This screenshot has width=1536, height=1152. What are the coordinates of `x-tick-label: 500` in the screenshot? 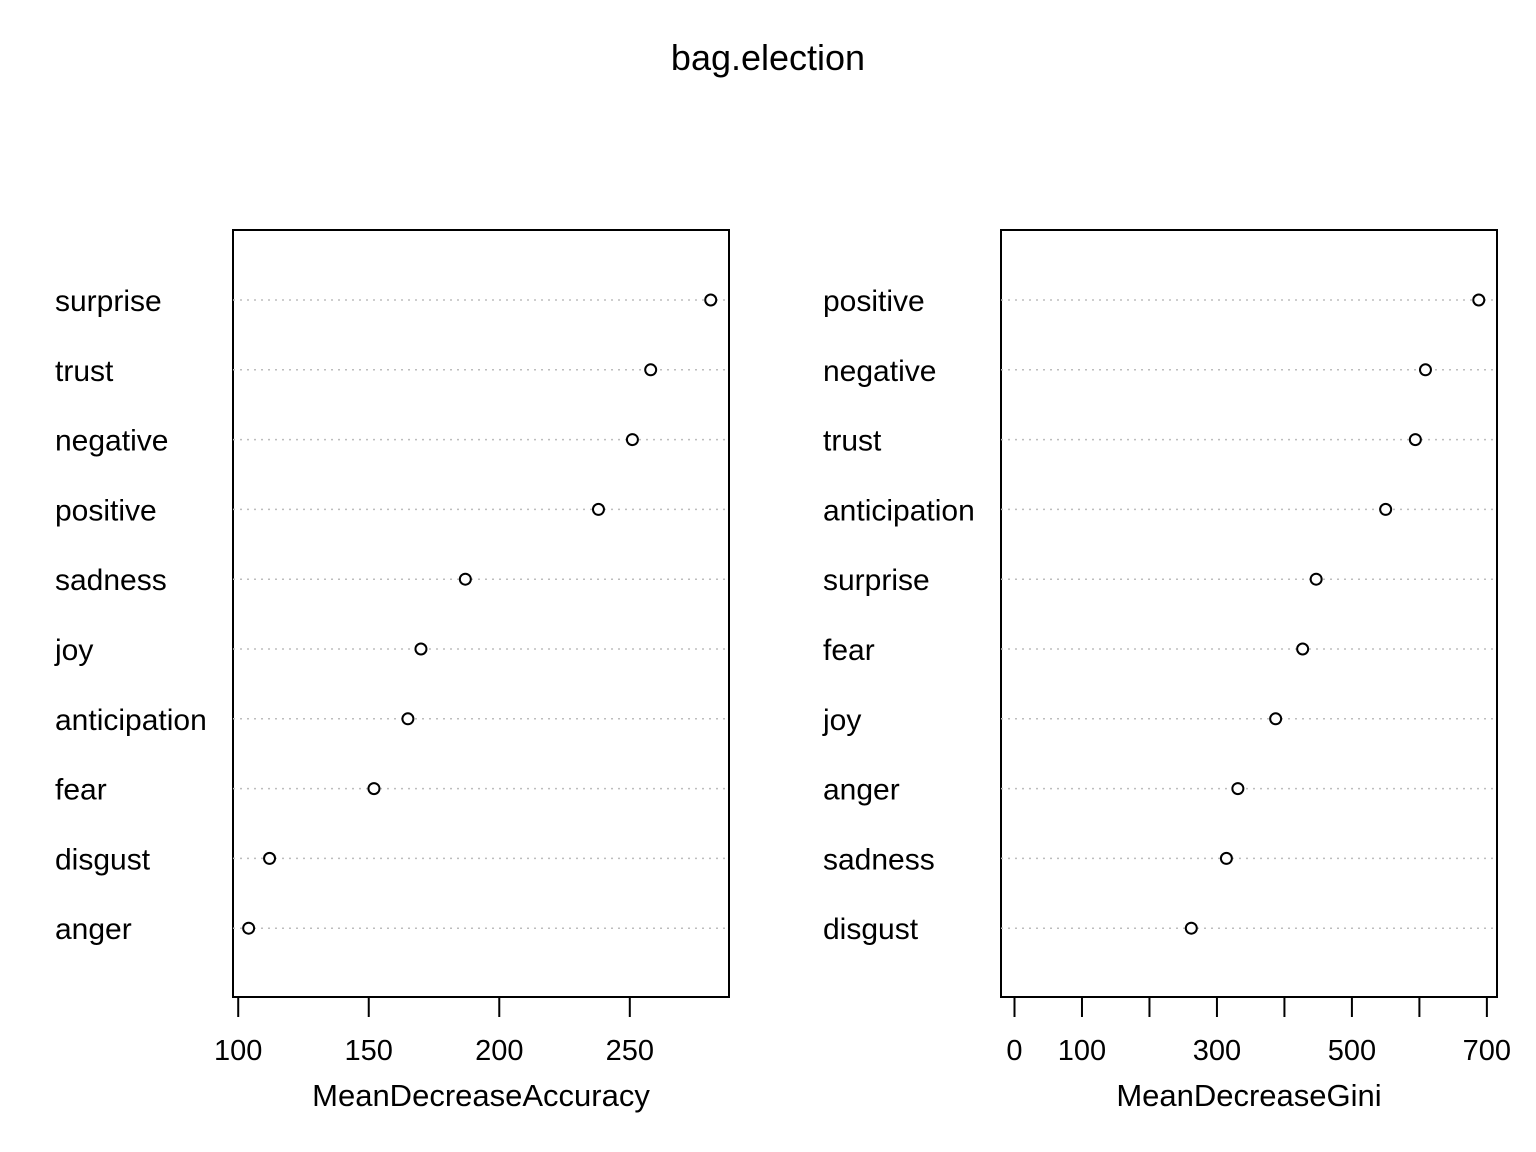 It's located at (1352, 1051).